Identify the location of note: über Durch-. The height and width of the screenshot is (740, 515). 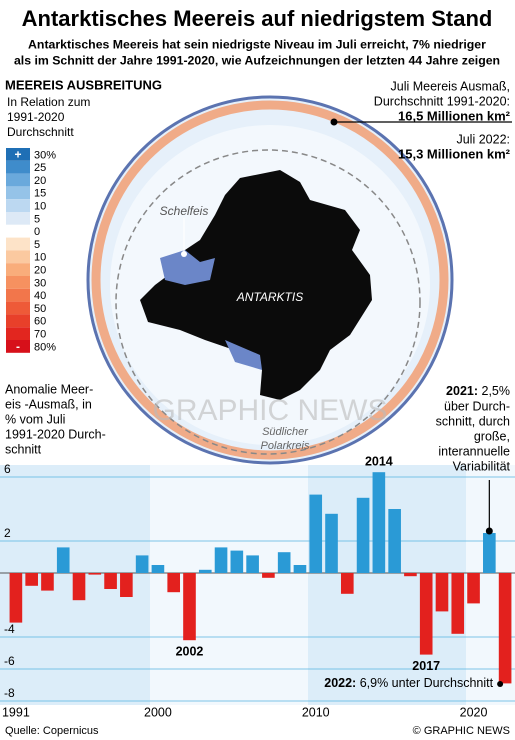
(477, 406).